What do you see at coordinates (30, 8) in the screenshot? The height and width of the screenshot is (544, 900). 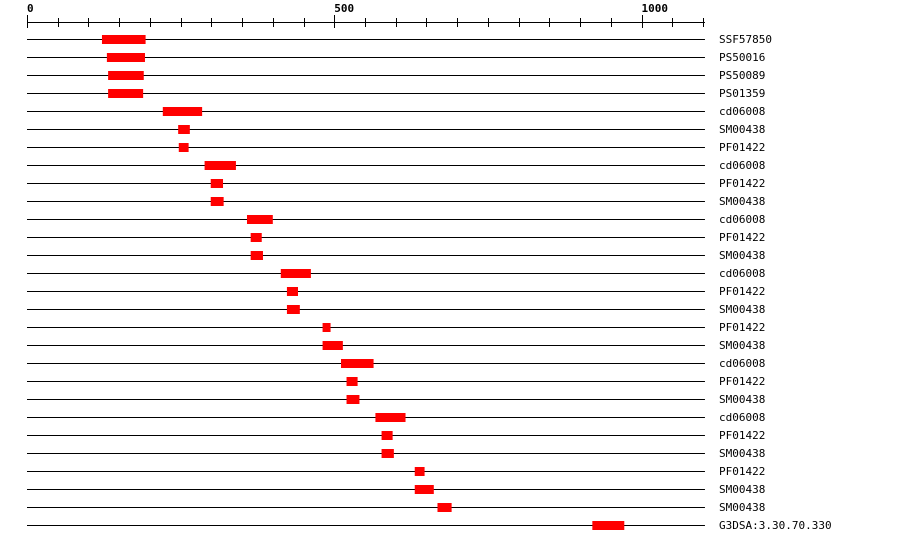 I see `axis-tick-label: 0` at bounding box center [30, 8].